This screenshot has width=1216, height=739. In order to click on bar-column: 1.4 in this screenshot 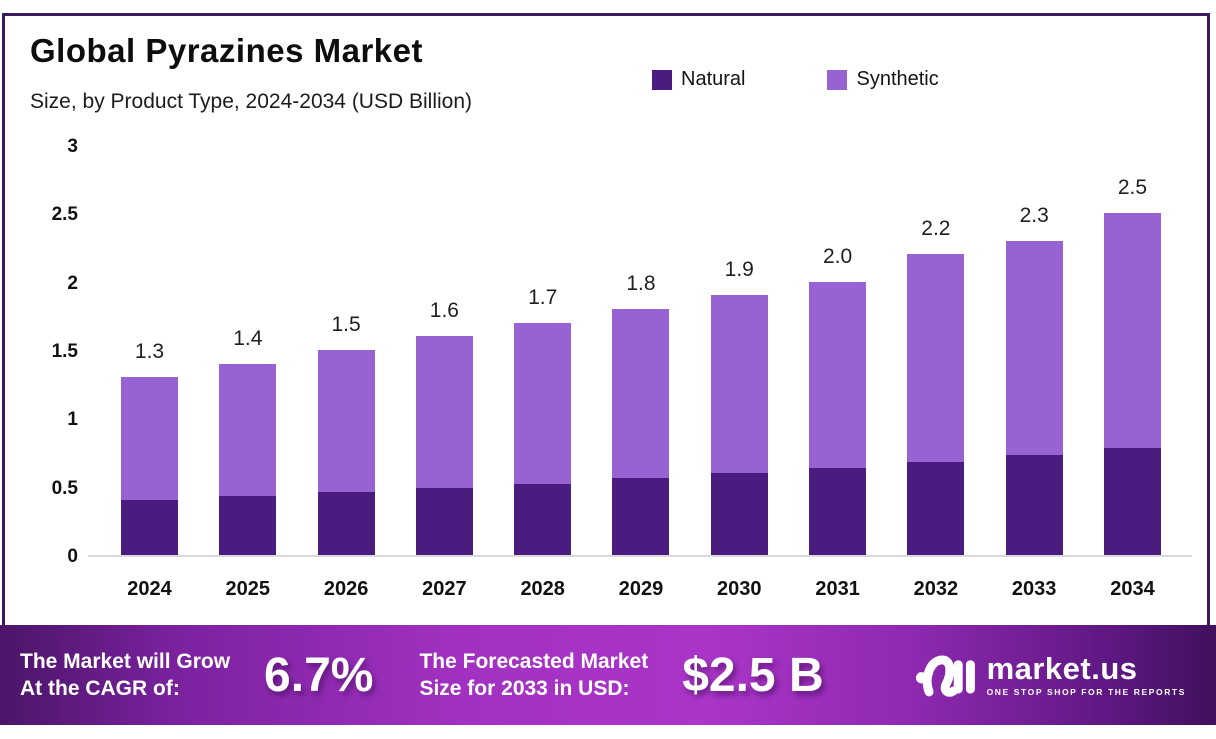, I will do `click(248, 440)`.